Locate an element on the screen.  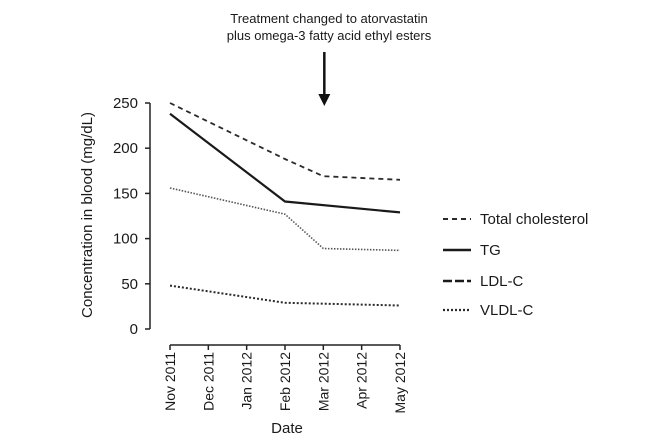
y-axis-label: Concentration in blood (mg/dL) is located at coordinates (87, 215).